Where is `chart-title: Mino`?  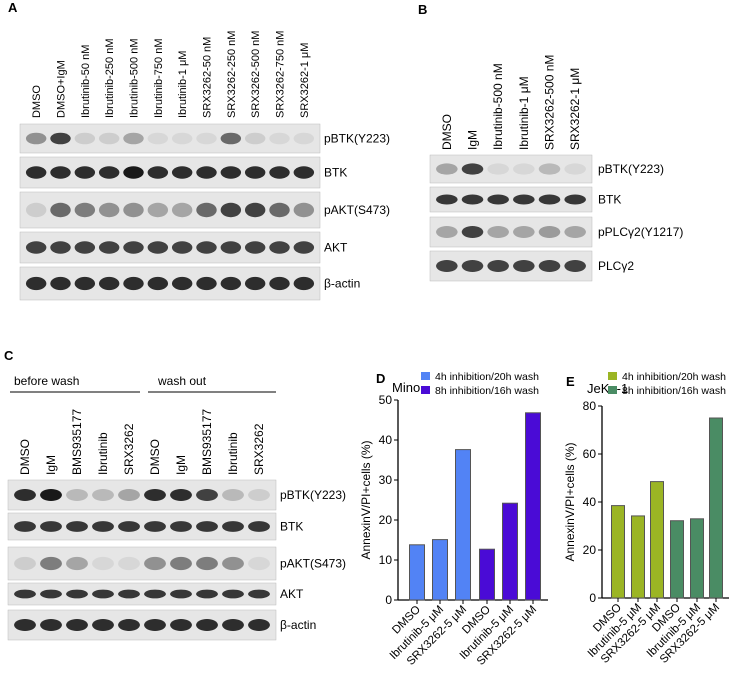
chart-title: Mino is located at coordinates (406, 387).